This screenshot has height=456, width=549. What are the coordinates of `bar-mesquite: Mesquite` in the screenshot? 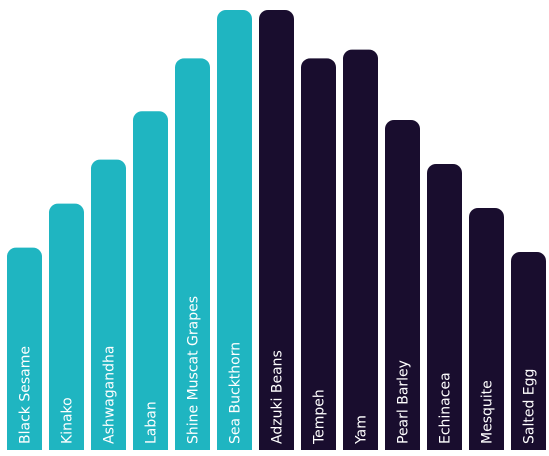 It's located at (486, 332).